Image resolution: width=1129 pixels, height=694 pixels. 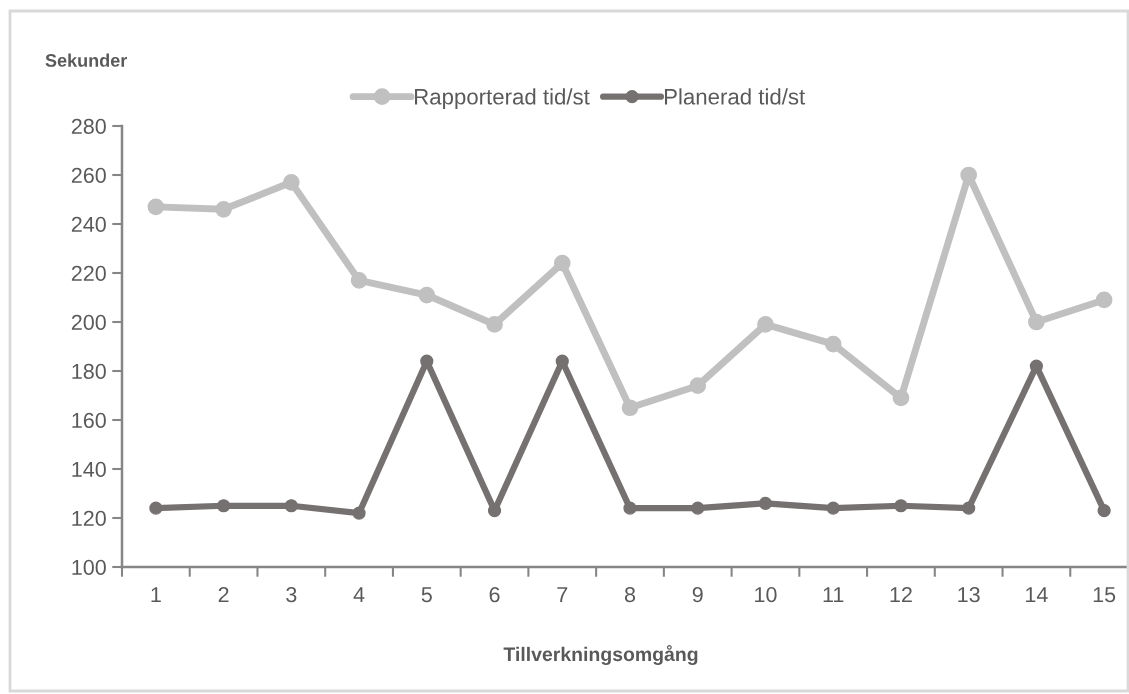 What do you see at coordinates (600, 655) in the screenshot?
I see `x-axis-title: Tillverkningsomgång` at bounding box center [600, 655].